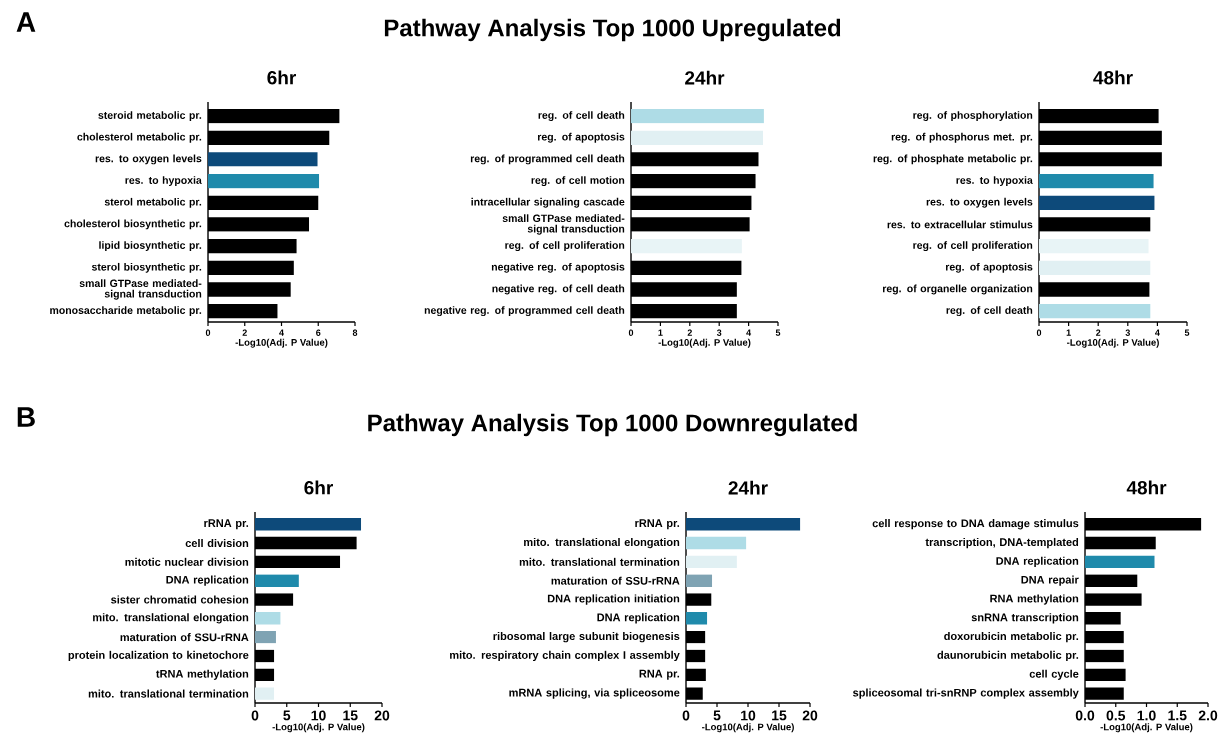 Image resolution: width=1225 pixels, height=748 pixels. What do you see at coordinates (975, 524) in the screenshot?
I see `y-tick-label: cell response to DNA damage stimulus` at bounding box center [975, 524].